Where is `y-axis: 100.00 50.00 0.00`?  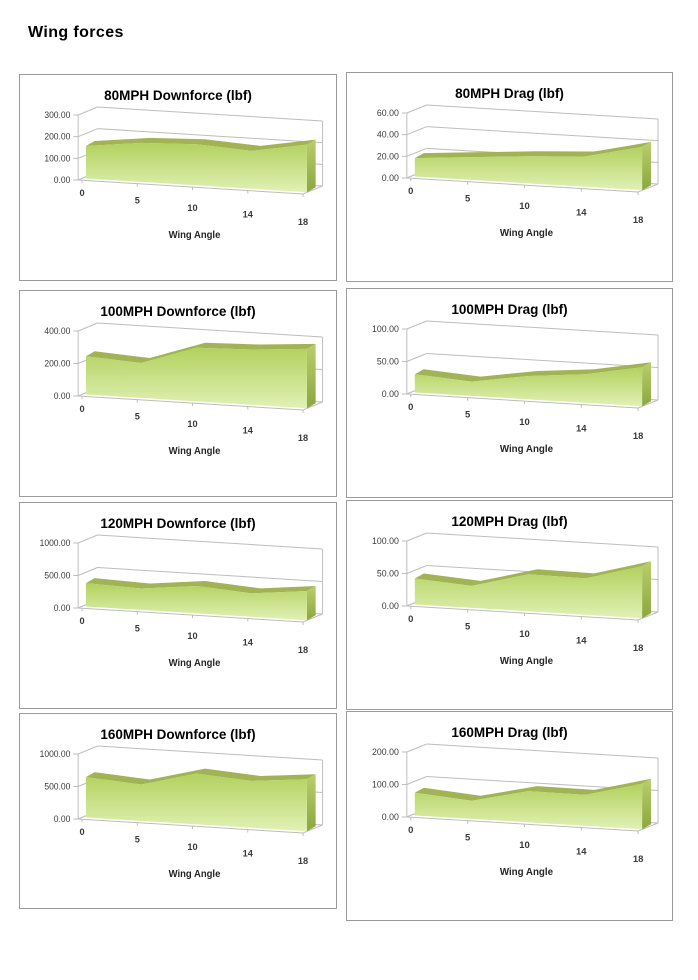
y-axis: 100.00 50.00 0.00 is located at coordinates (390, 361).